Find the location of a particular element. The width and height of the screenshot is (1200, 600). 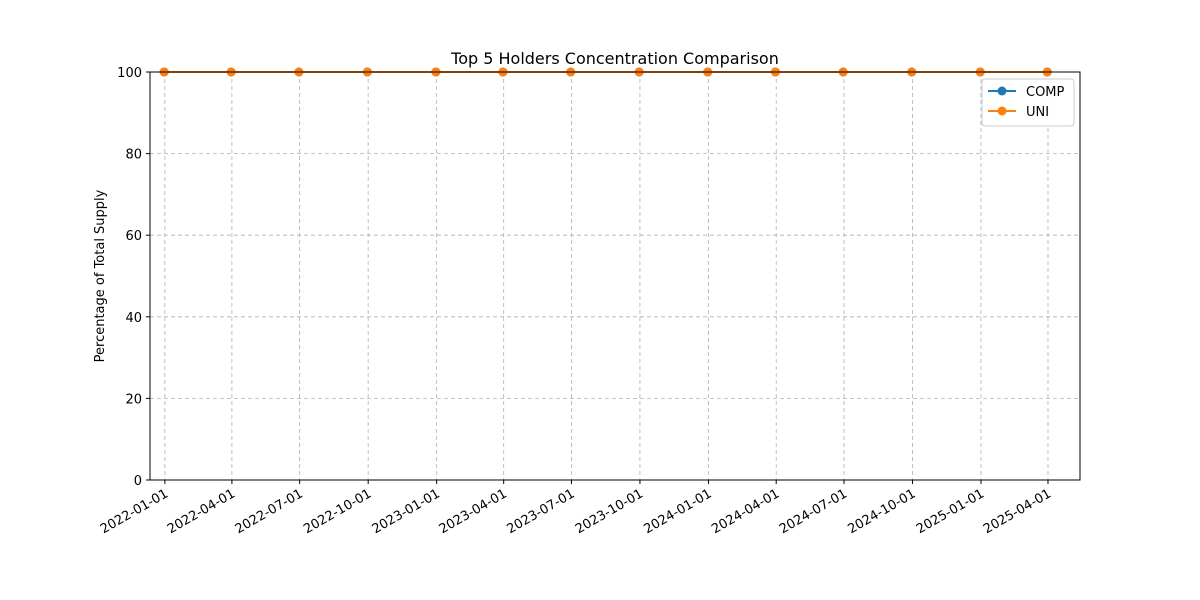

x-tick-label: 2022-04-01 is located at coordinates (201, 511).